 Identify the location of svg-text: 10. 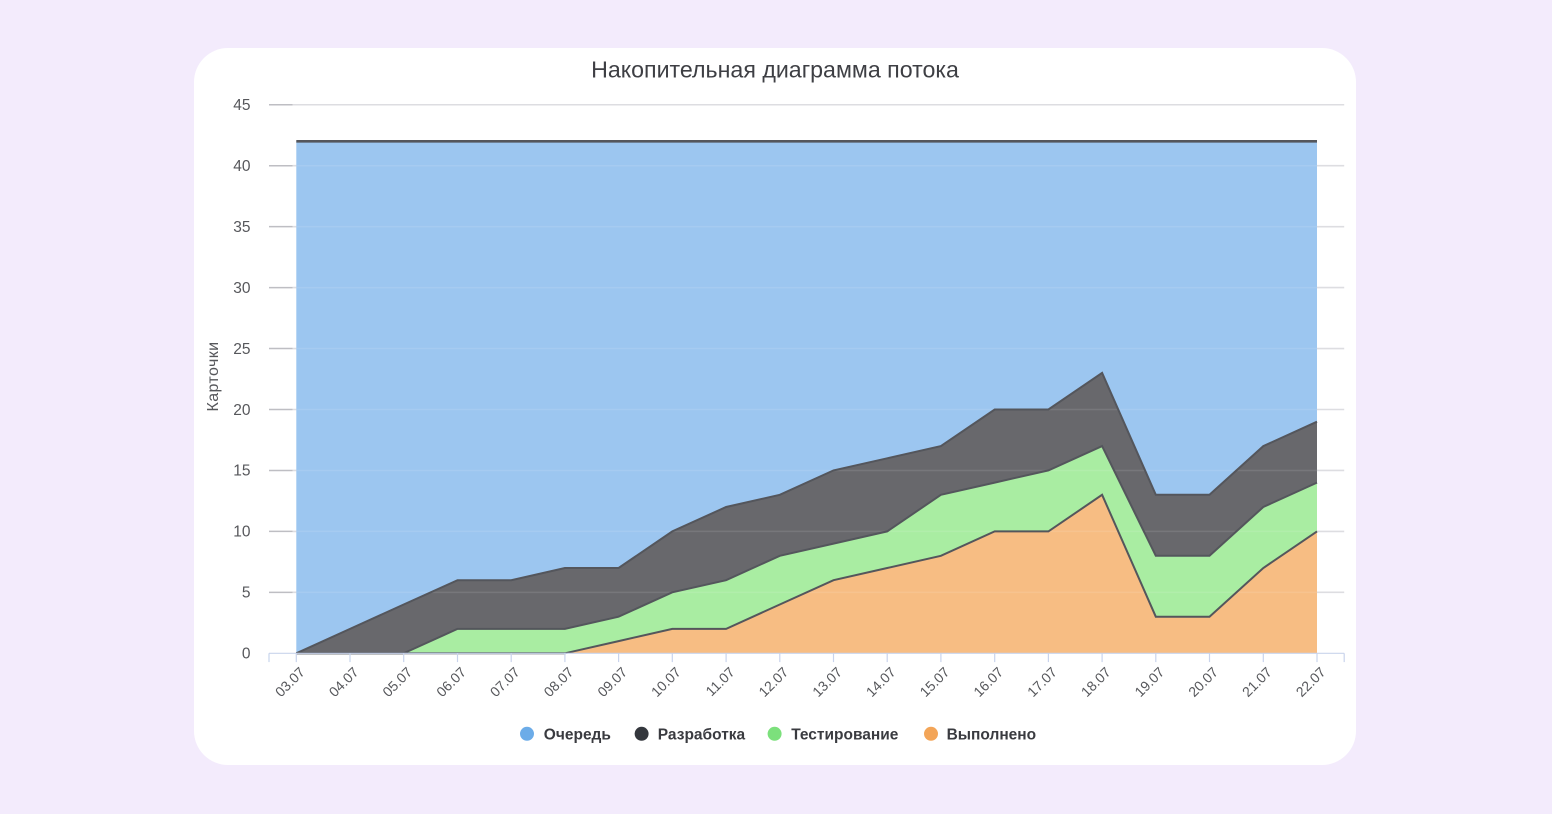
(242, 532).